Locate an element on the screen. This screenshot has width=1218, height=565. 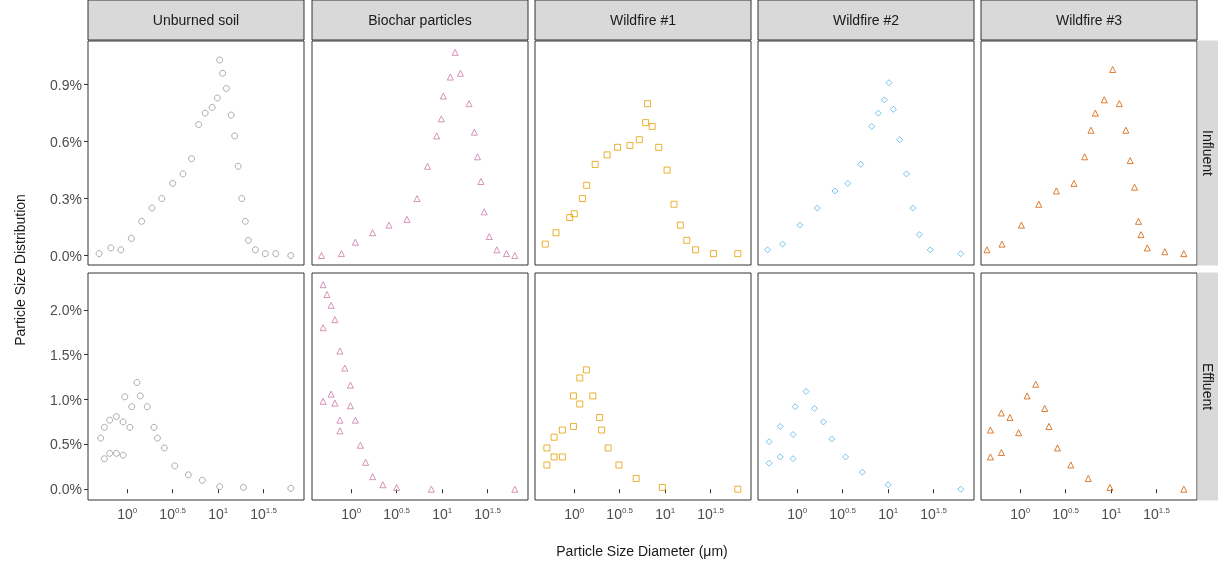
chart-title: Biochar particles is located at coordinates (420, 20).